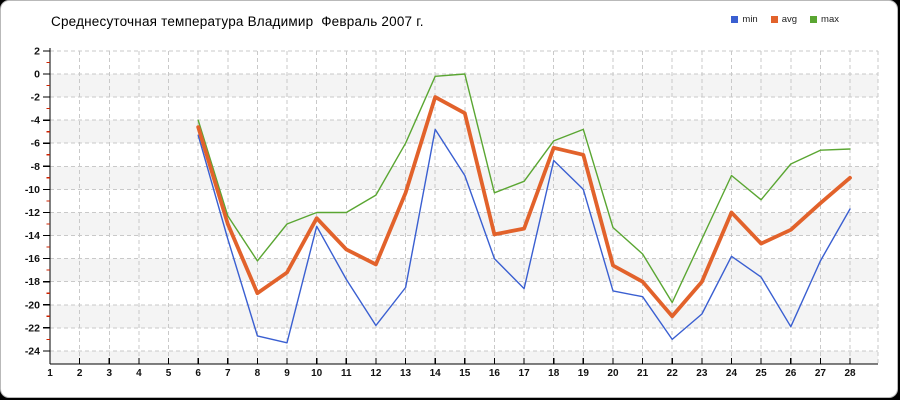 The image size is (900, 400). What do you see at coordinates (830, 19) in the screenshot?
I see `legend-label-max: max` at bounding box center [830, 19].